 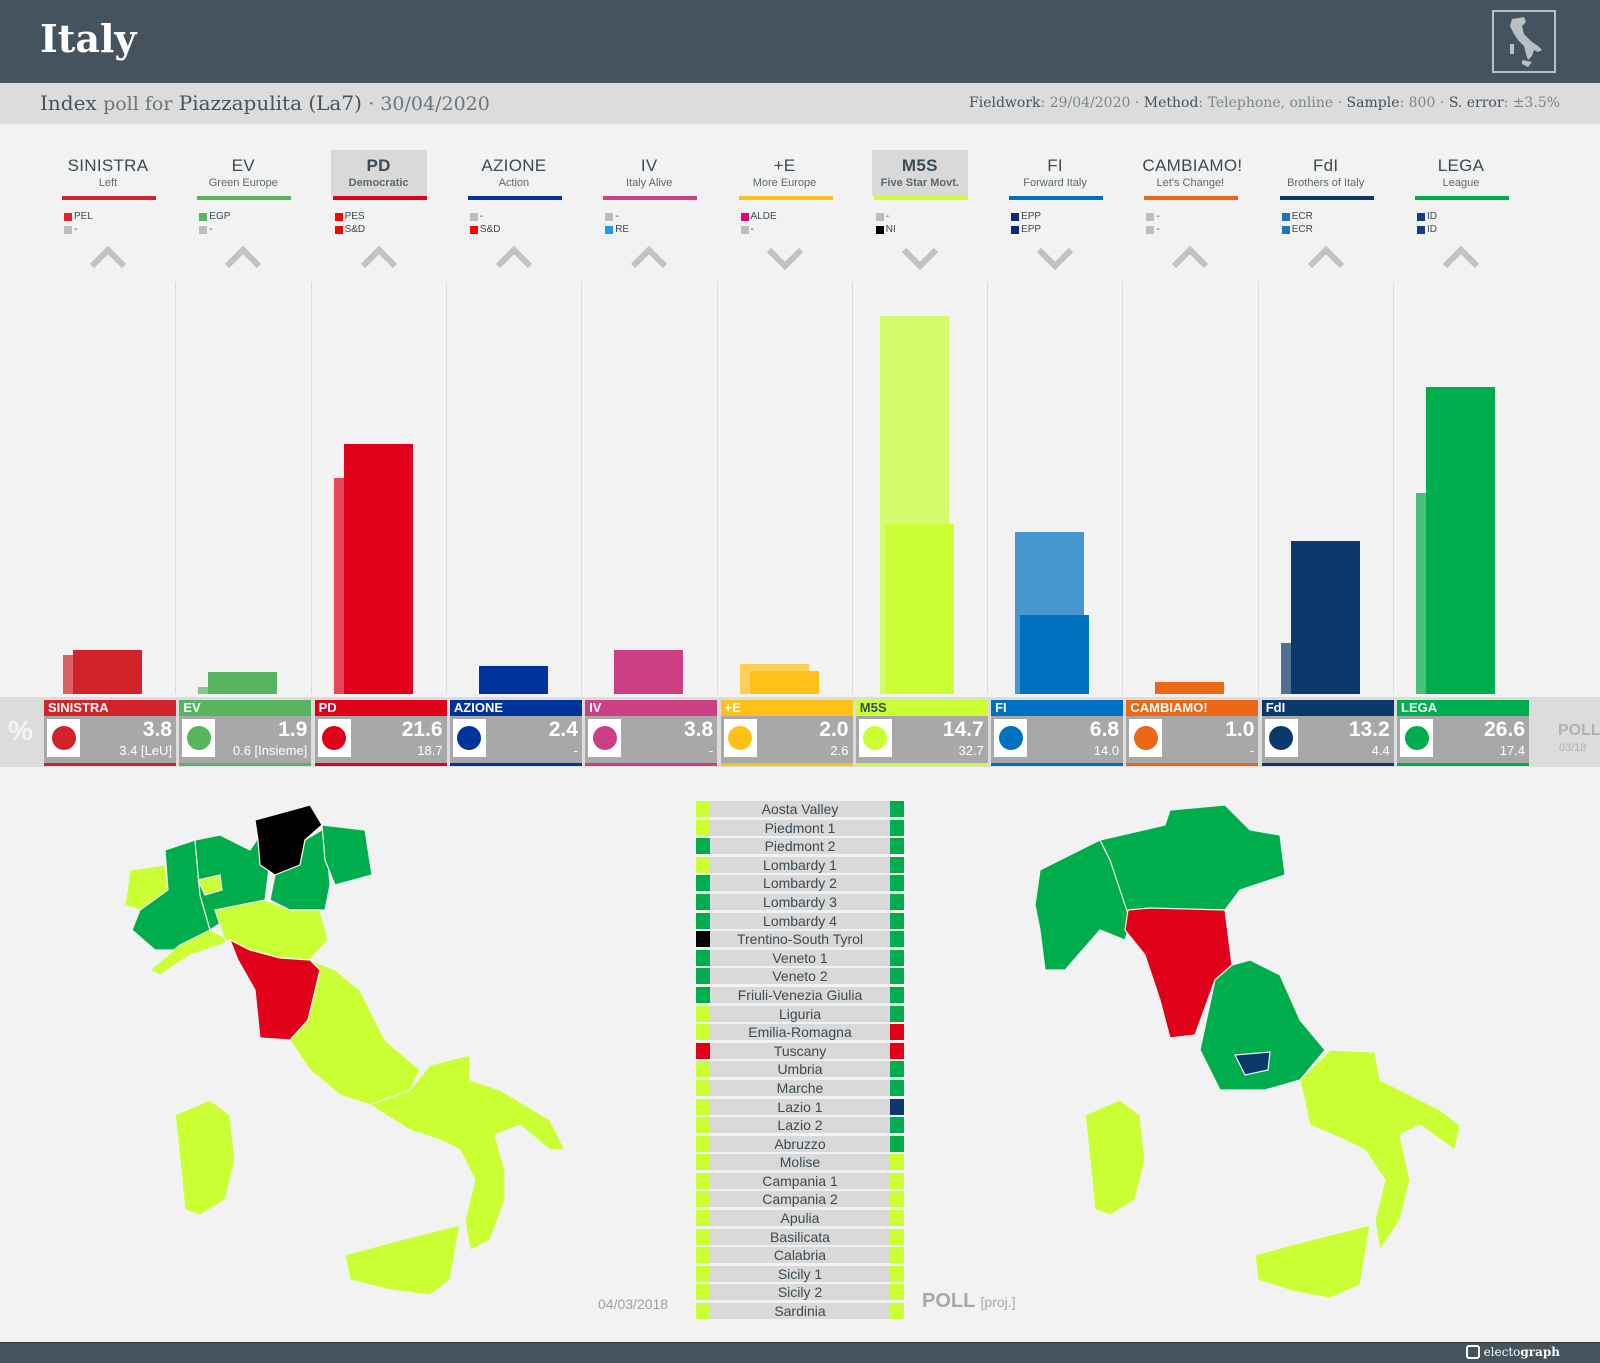 What do you see at coordinates (110, 733) in the screenshot?
I see `value-box: SINISTRA 3.8 3.4 [LeU]` at bounding box center [110, 733].